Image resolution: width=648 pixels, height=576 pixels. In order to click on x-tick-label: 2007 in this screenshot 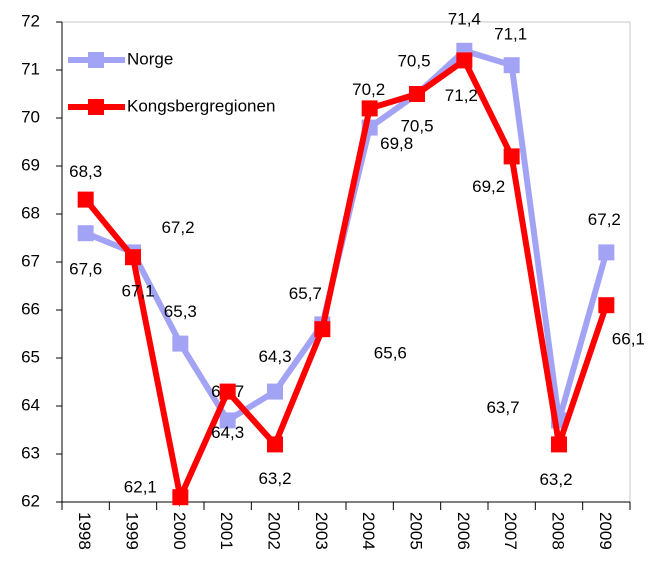, I will do `click(510, 531)`.